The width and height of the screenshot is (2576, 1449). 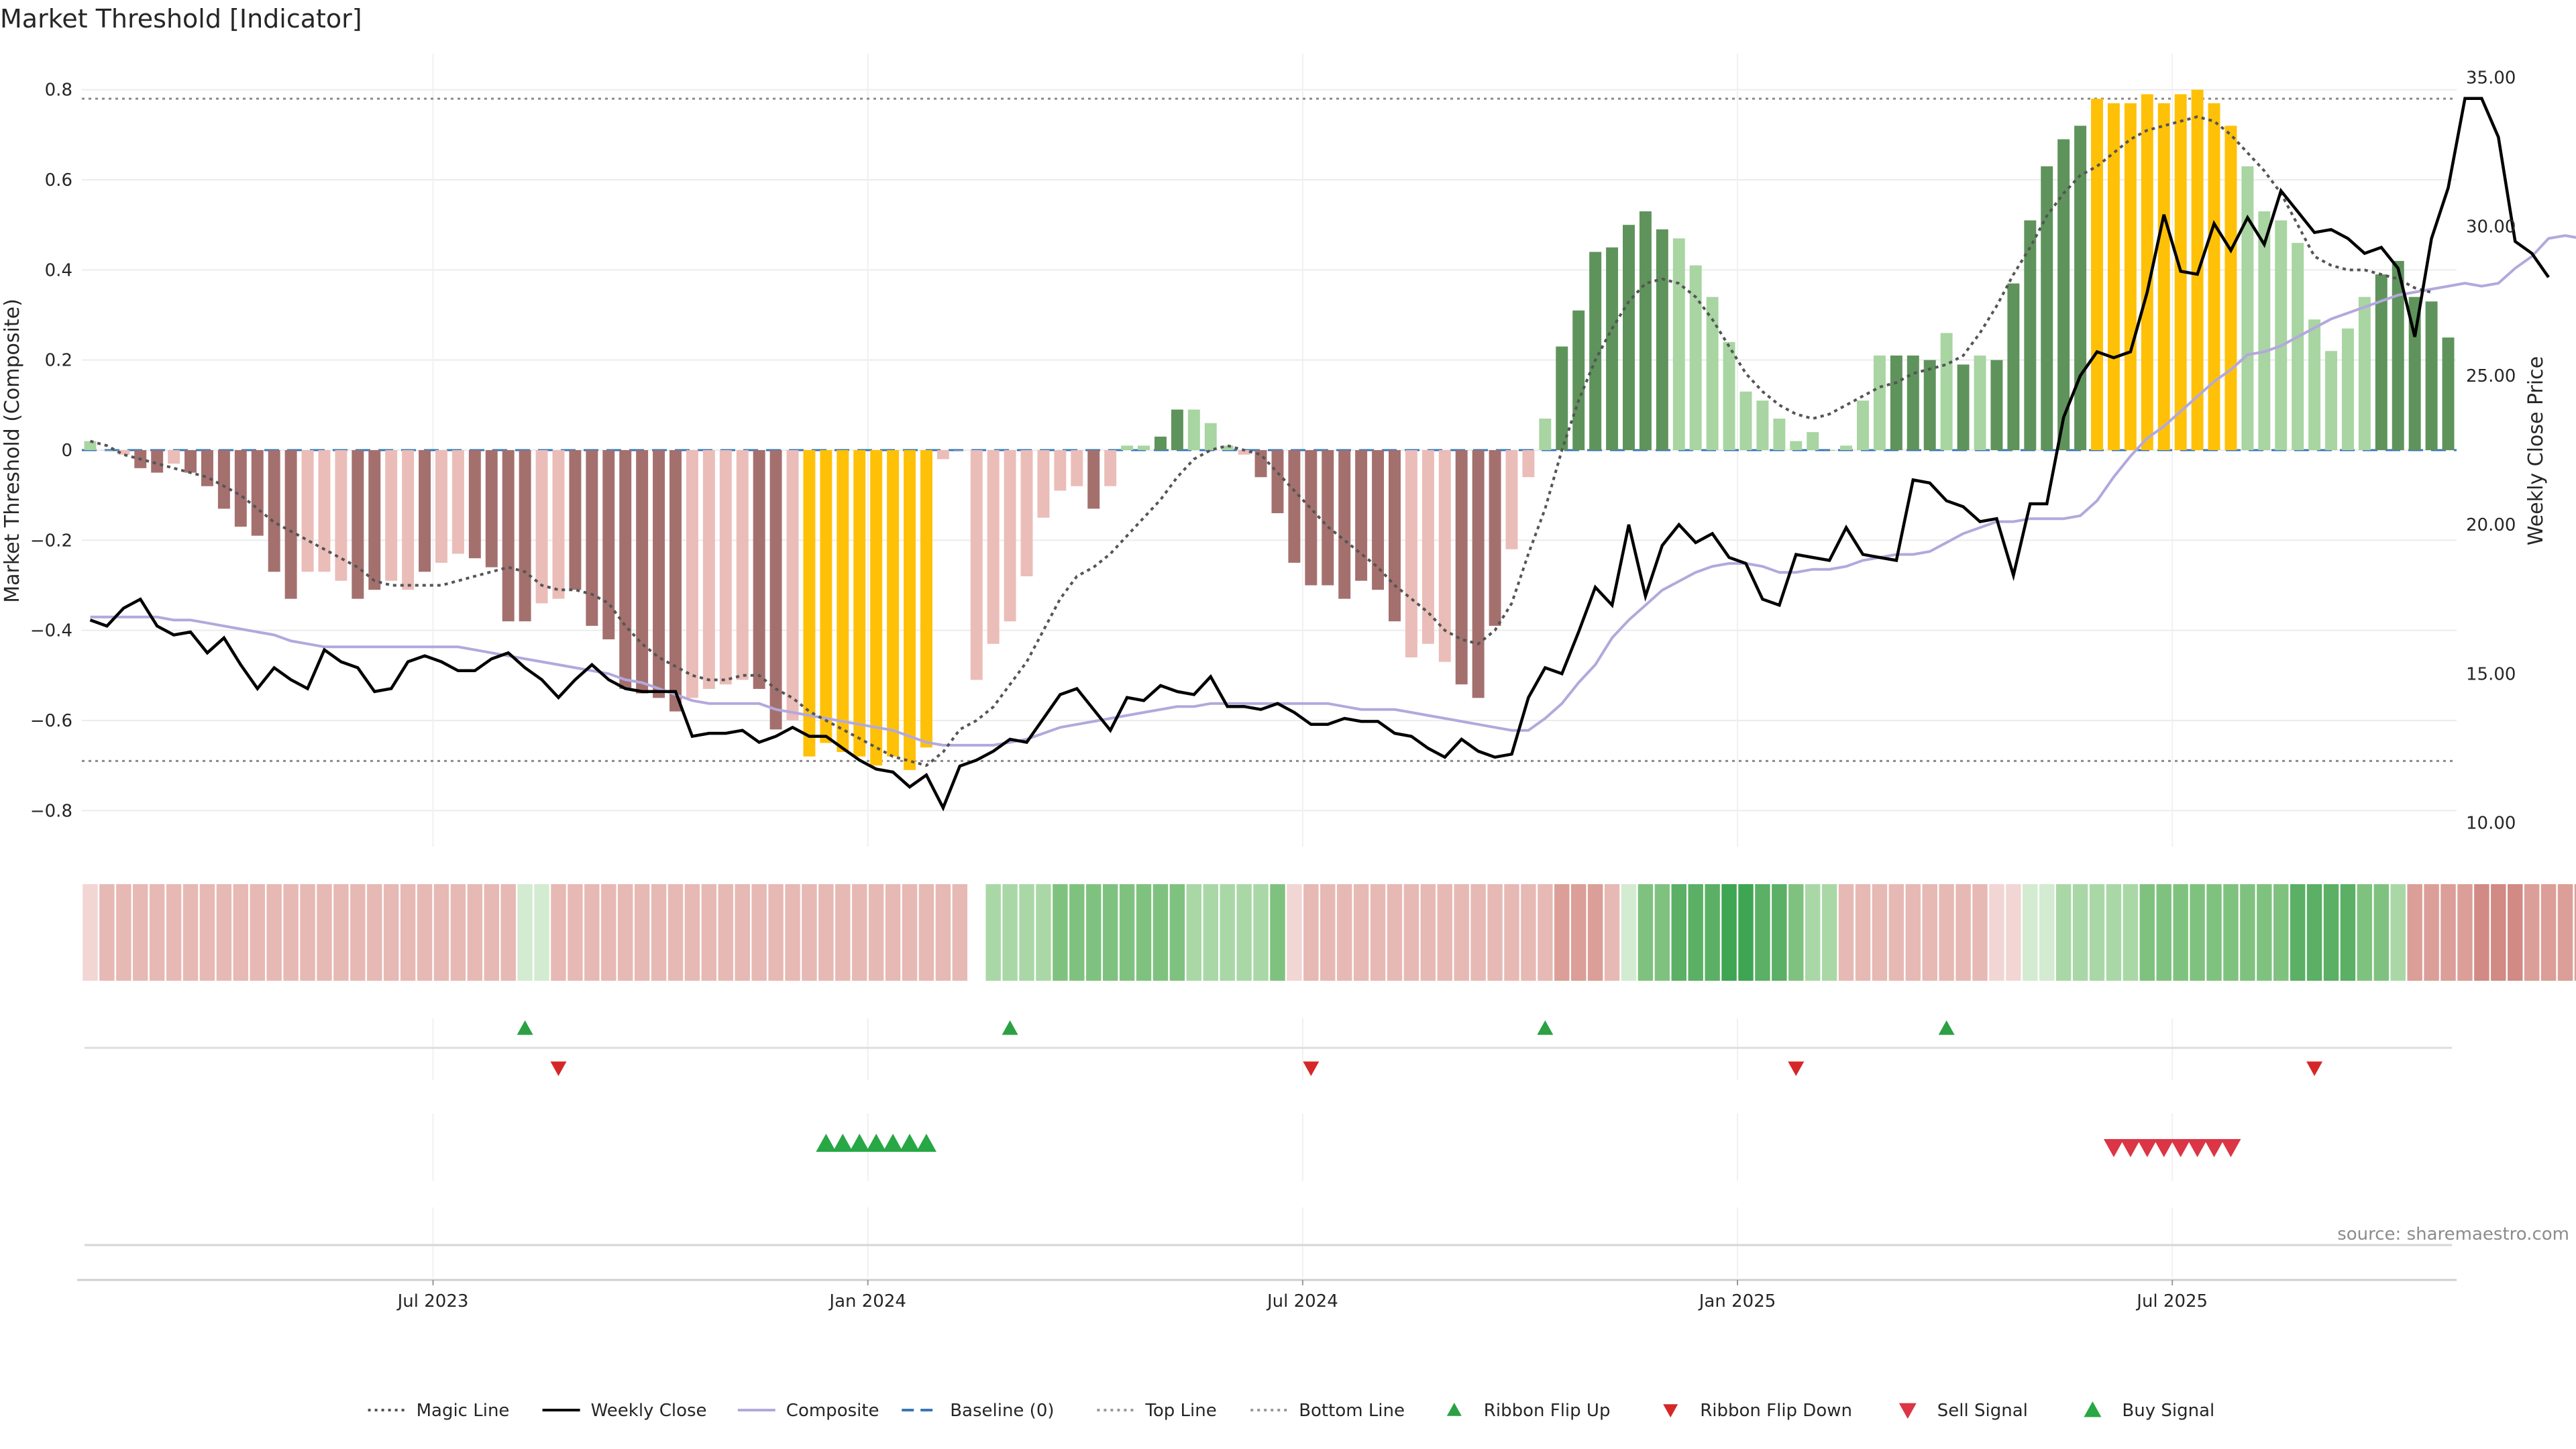 What do you see at coordinates (1737, 1301) in the screenshot?
I see `x-tick-label: Jan 2025` at bounding box center [1737, 1301].